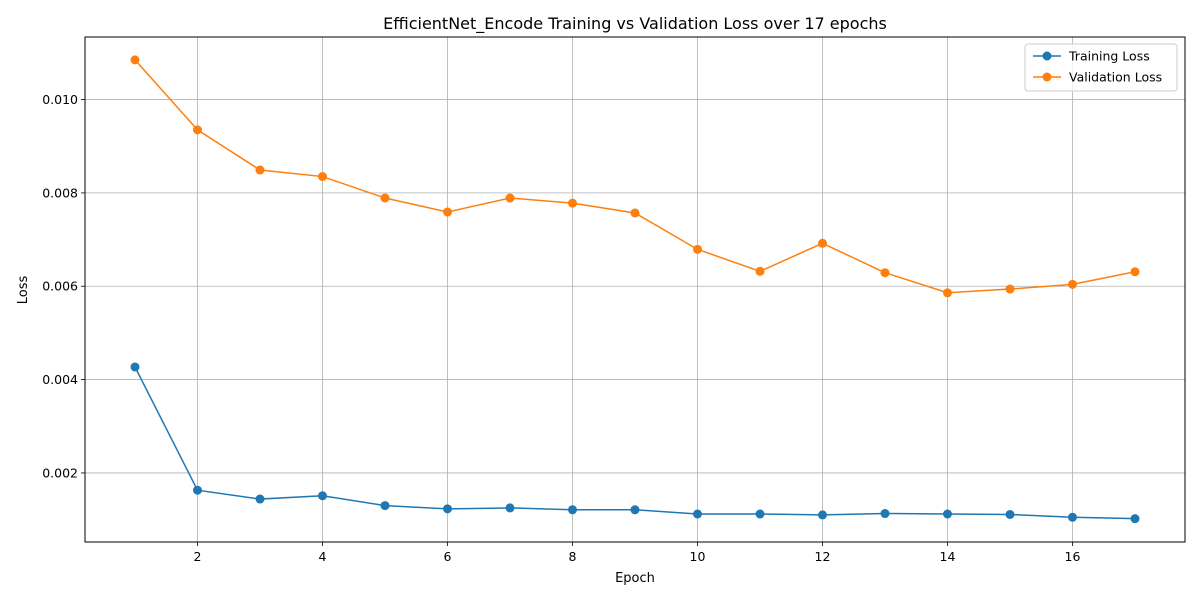 The image size is (1200, 600). What do you see at coordinates (60, 99) in the screenshot?
I see `y-tick-label: 0.010` at bounding box center [60, 99].